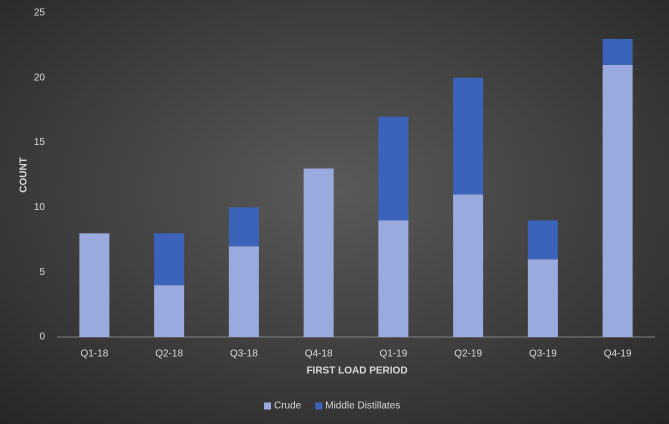 Image resolution: width=669 pixels, height=424 pixels. I want to click on x-axis-title: FIRST LOAD PERIOD, so click(356, 371).